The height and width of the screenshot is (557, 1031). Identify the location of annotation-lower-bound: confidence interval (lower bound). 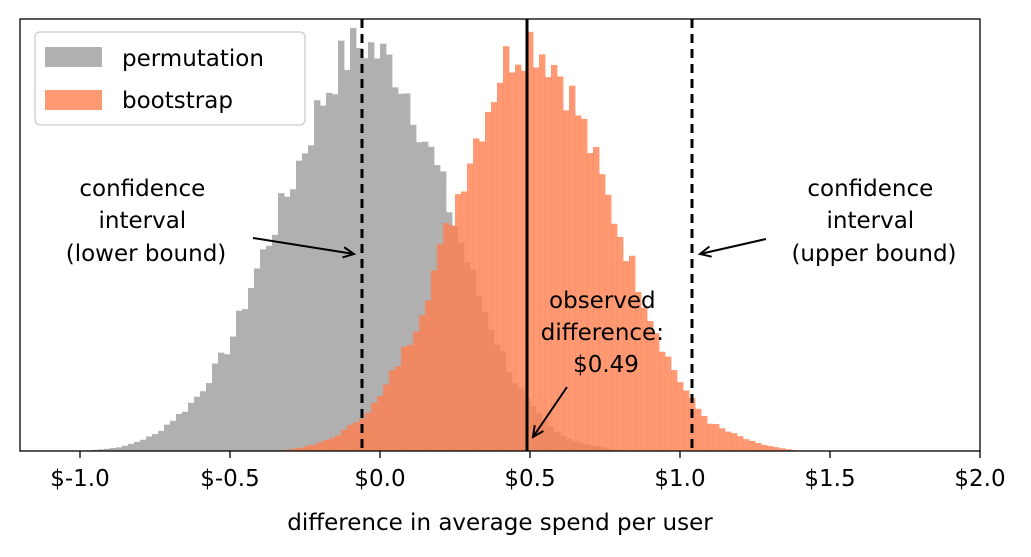
(211, 221).